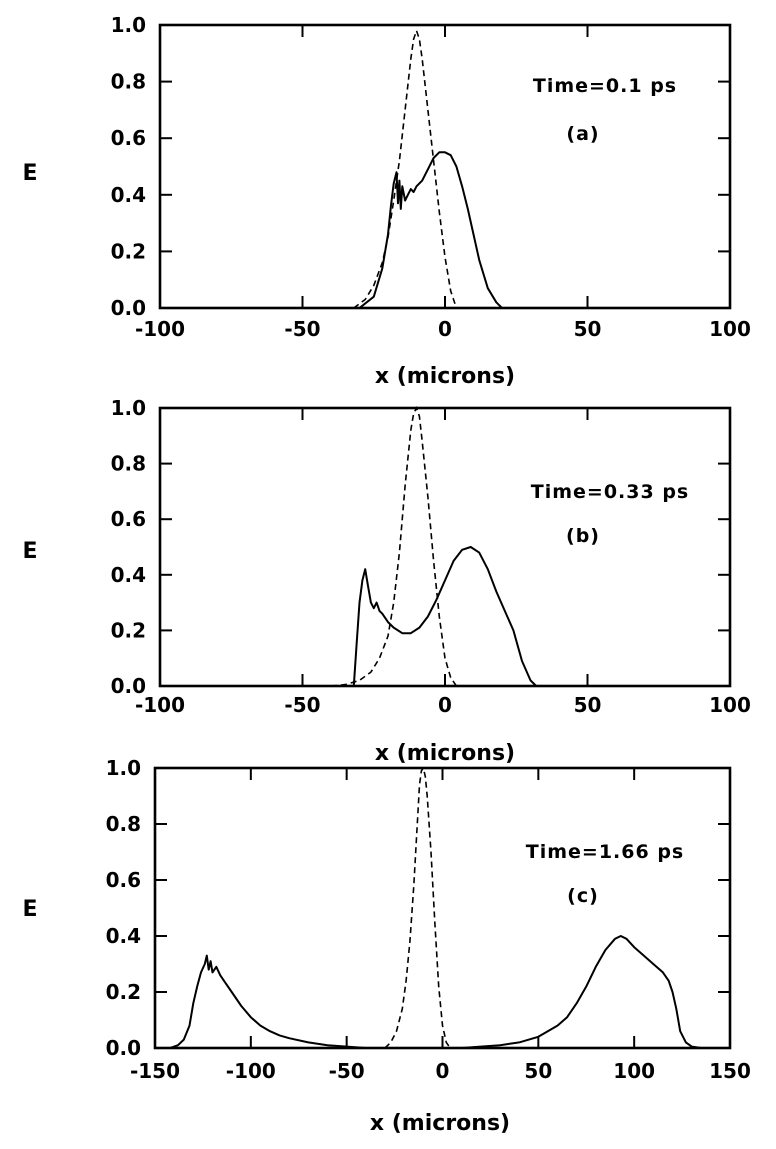 The image size is (776, 1149). Describe the element at coordinates (123, 992) in the screenshot. I see `y-tick-label-c: 0.2` at that location.